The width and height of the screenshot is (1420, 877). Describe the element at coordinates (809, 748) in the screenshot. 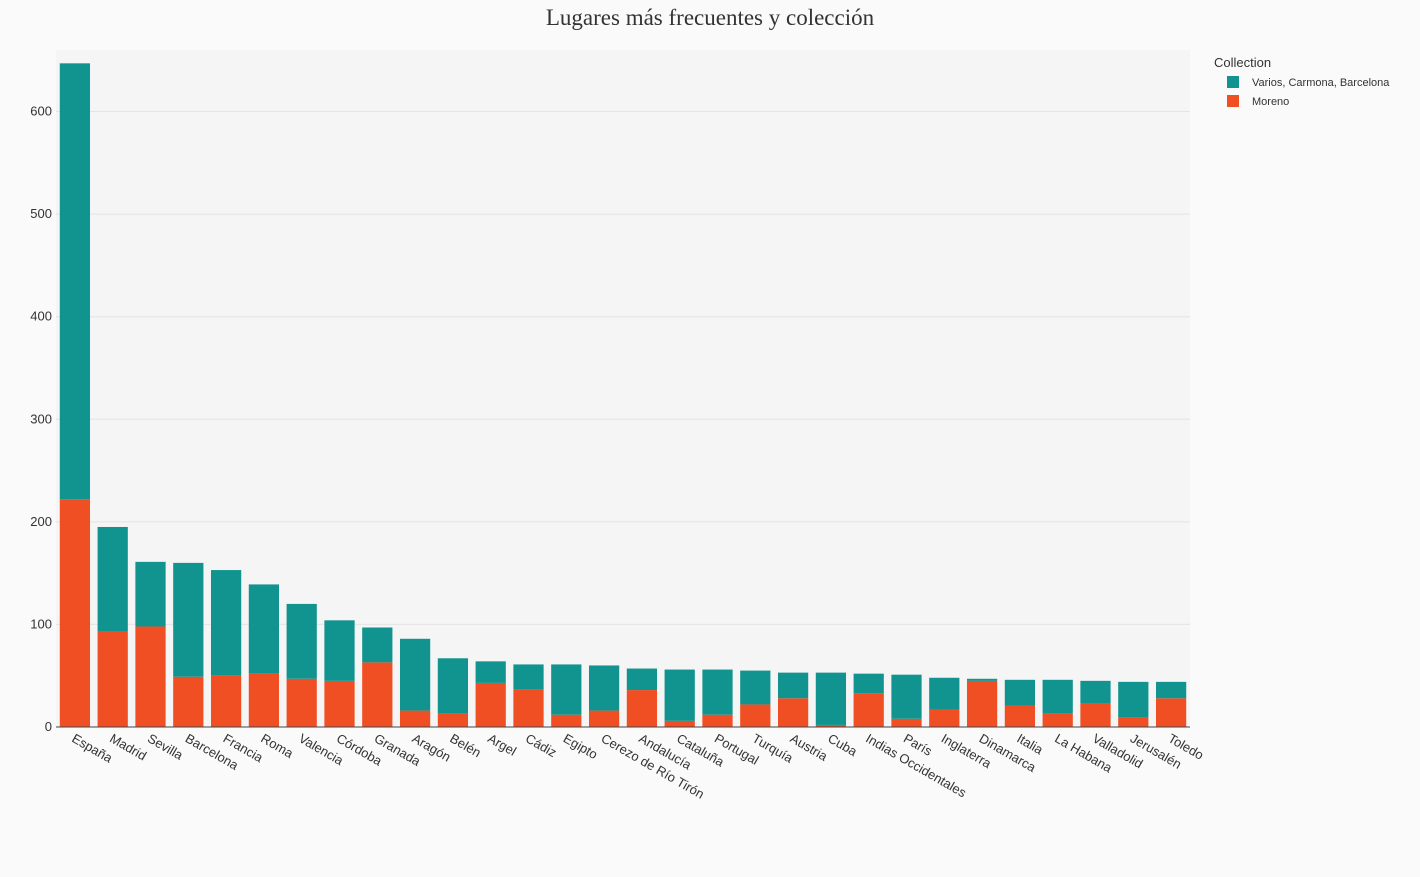

I see `x-tick-label: Austria` at that location.